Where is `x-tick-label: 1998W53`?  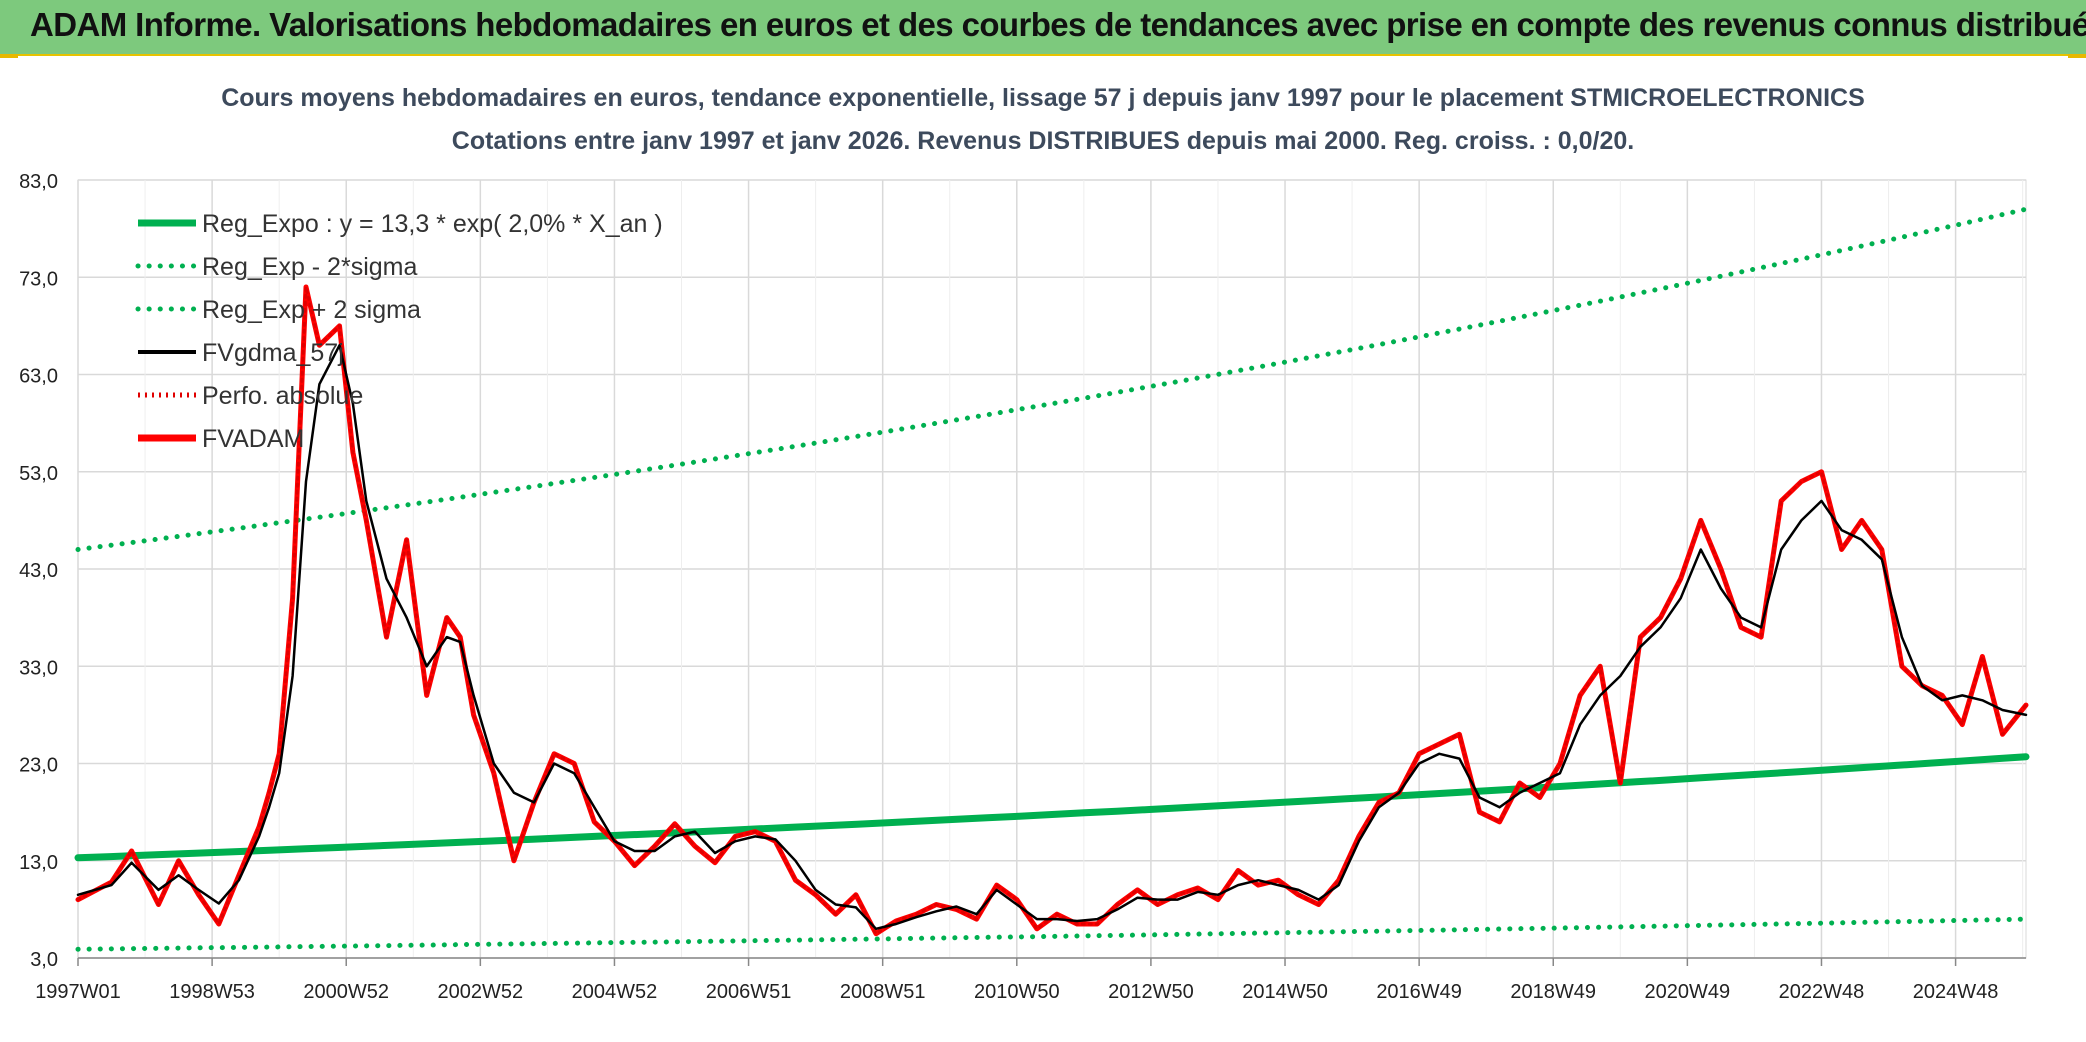
x-tick-label: 1998W53 is located at coordinates (212, 992).